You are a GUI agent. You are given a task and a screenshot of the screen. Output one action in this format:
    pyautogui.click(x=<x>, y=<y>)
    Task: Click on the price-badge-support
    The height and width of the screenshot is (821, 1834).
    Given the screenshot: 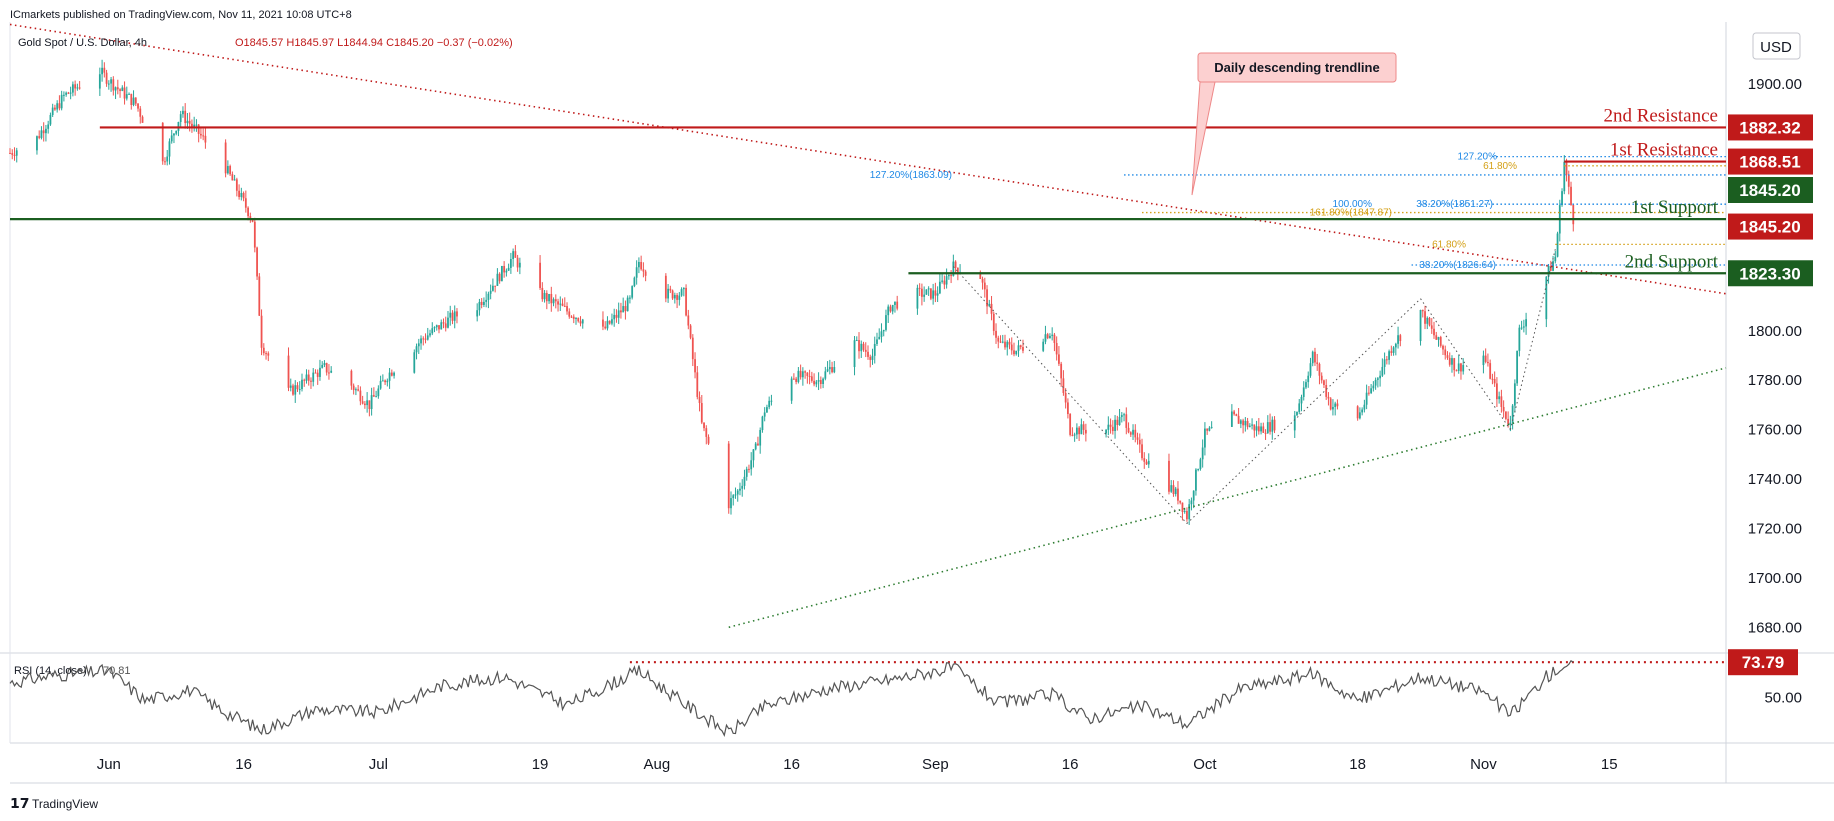 What is the action you would take?
    pyautogui.click(x=1770, y=190)
    